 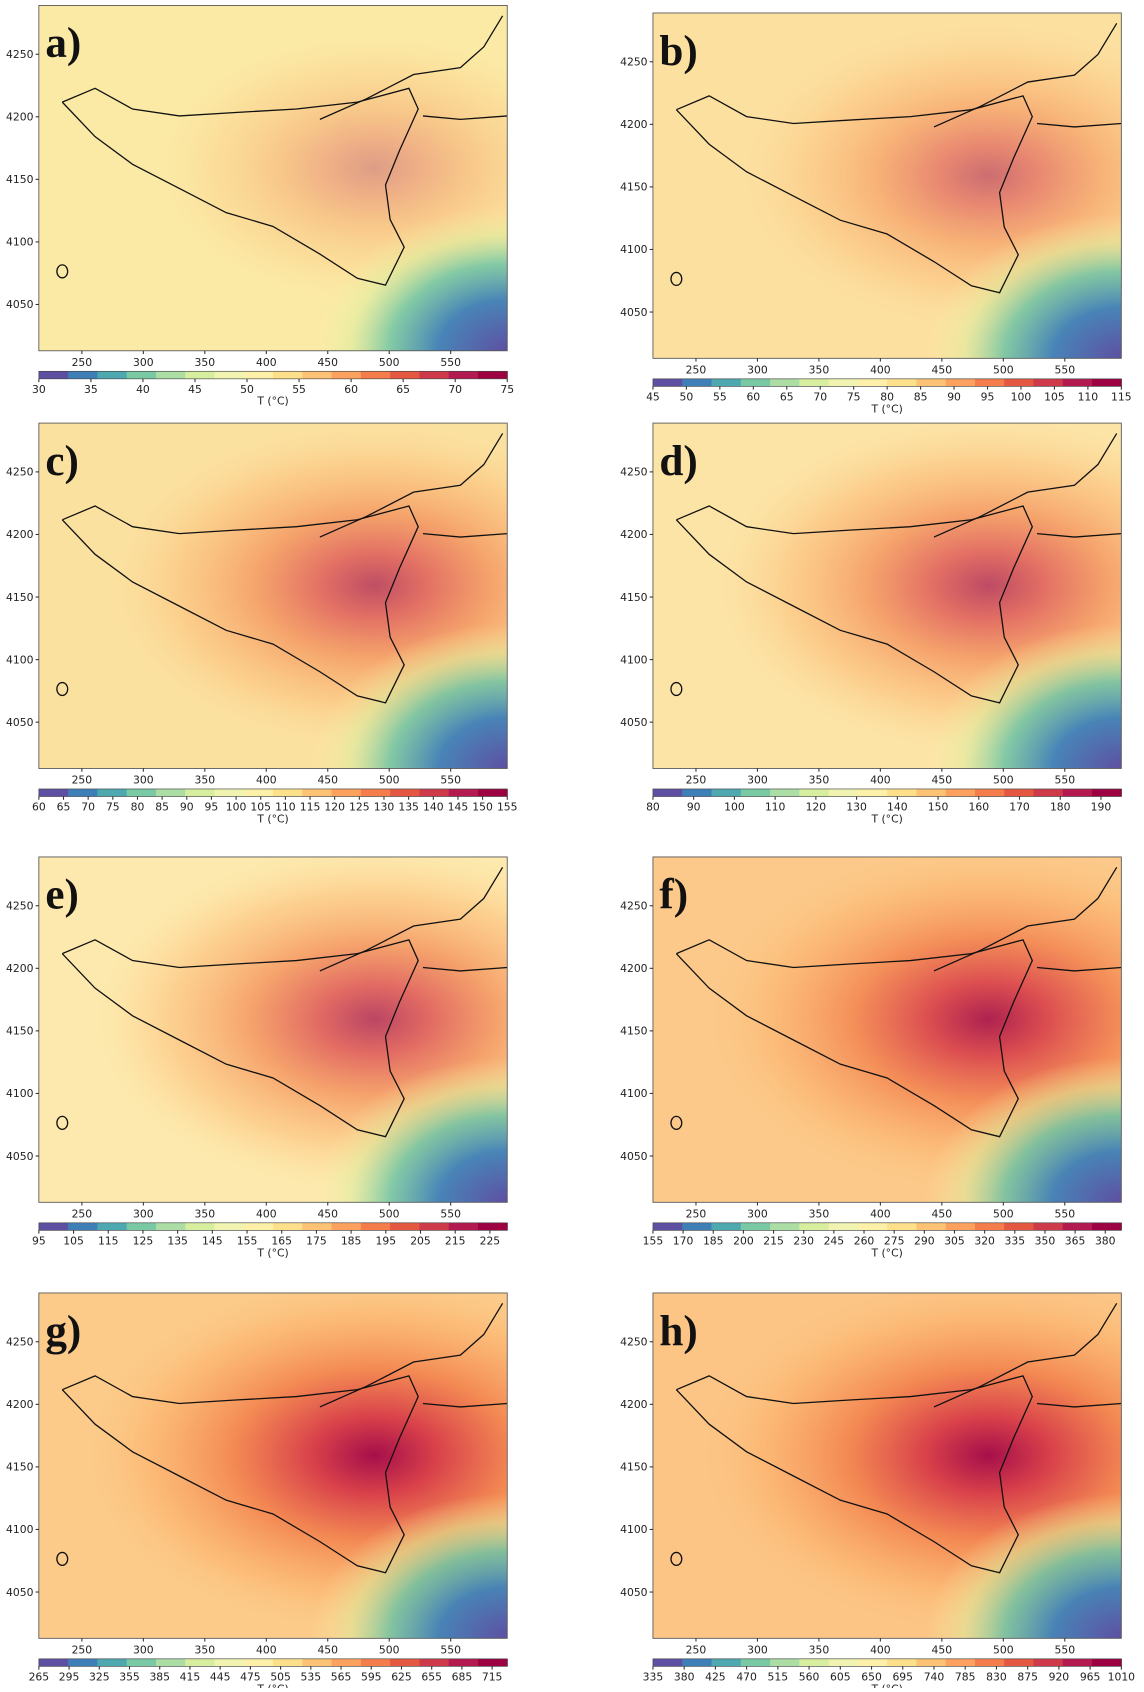 I want to click on colorbar-tick-label: 655, so click(x=431, y=1676).